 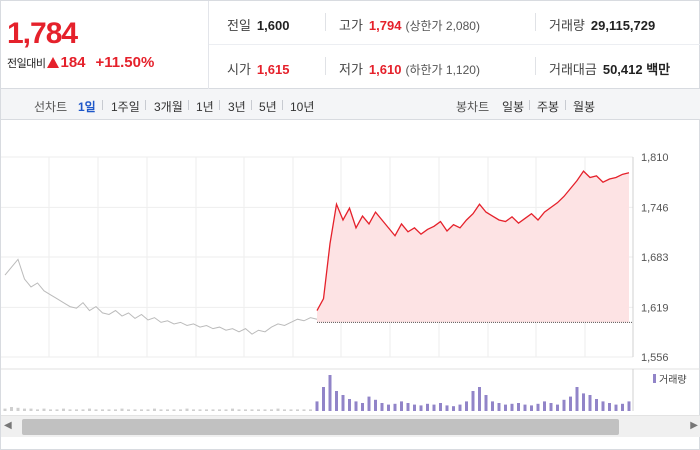 What do you see at coordinates (205, 107) in the screenshot?
I see `period-1y: 1년` at bounding box center [205, 107].